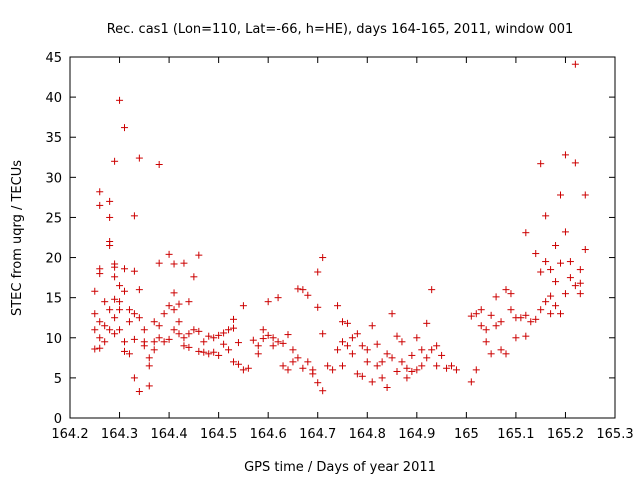 The image size is (640, 480). What do you see at coordinates (515, 434) in the screenshot?
I see `x-tick-label: 165.1` at bounding box center [515, 434].